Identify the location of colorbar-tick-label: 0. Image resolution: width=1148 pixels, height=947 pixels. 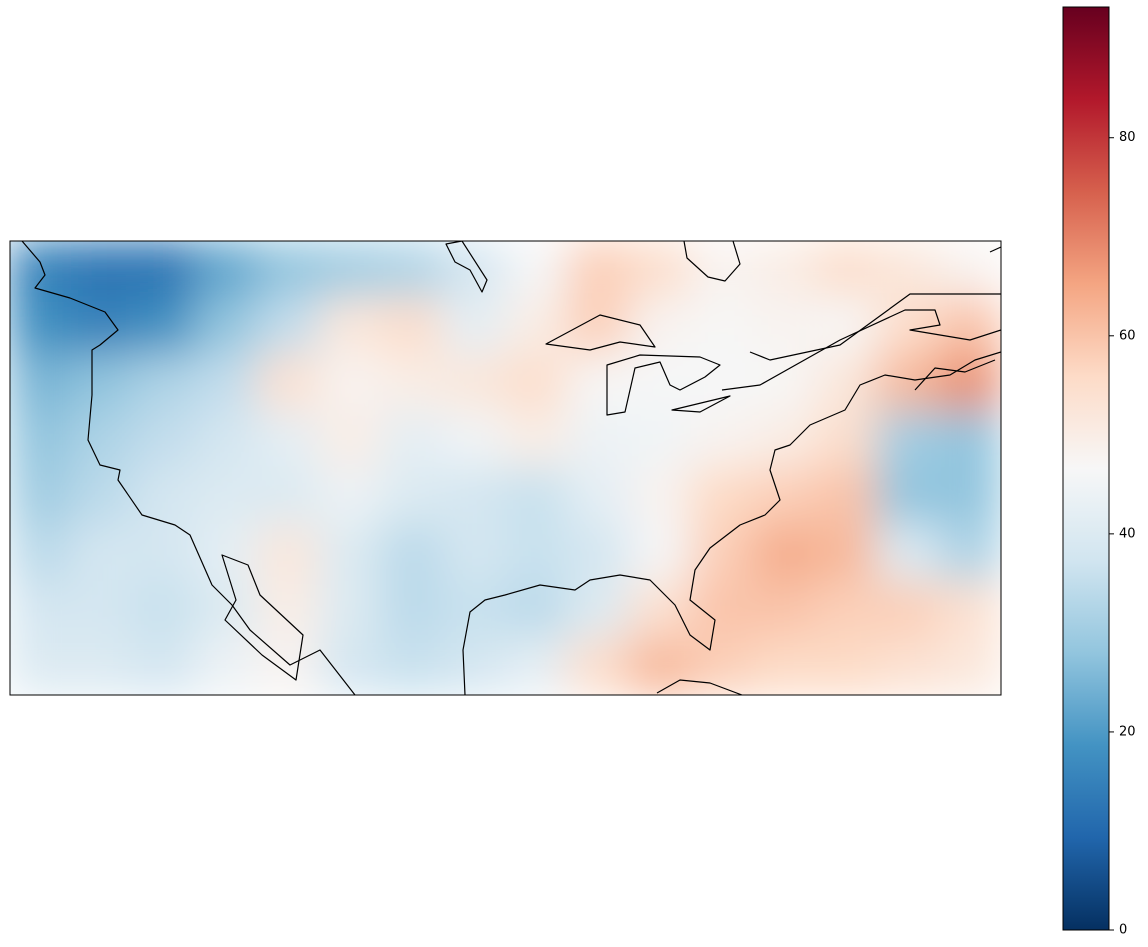
(1123, 930).